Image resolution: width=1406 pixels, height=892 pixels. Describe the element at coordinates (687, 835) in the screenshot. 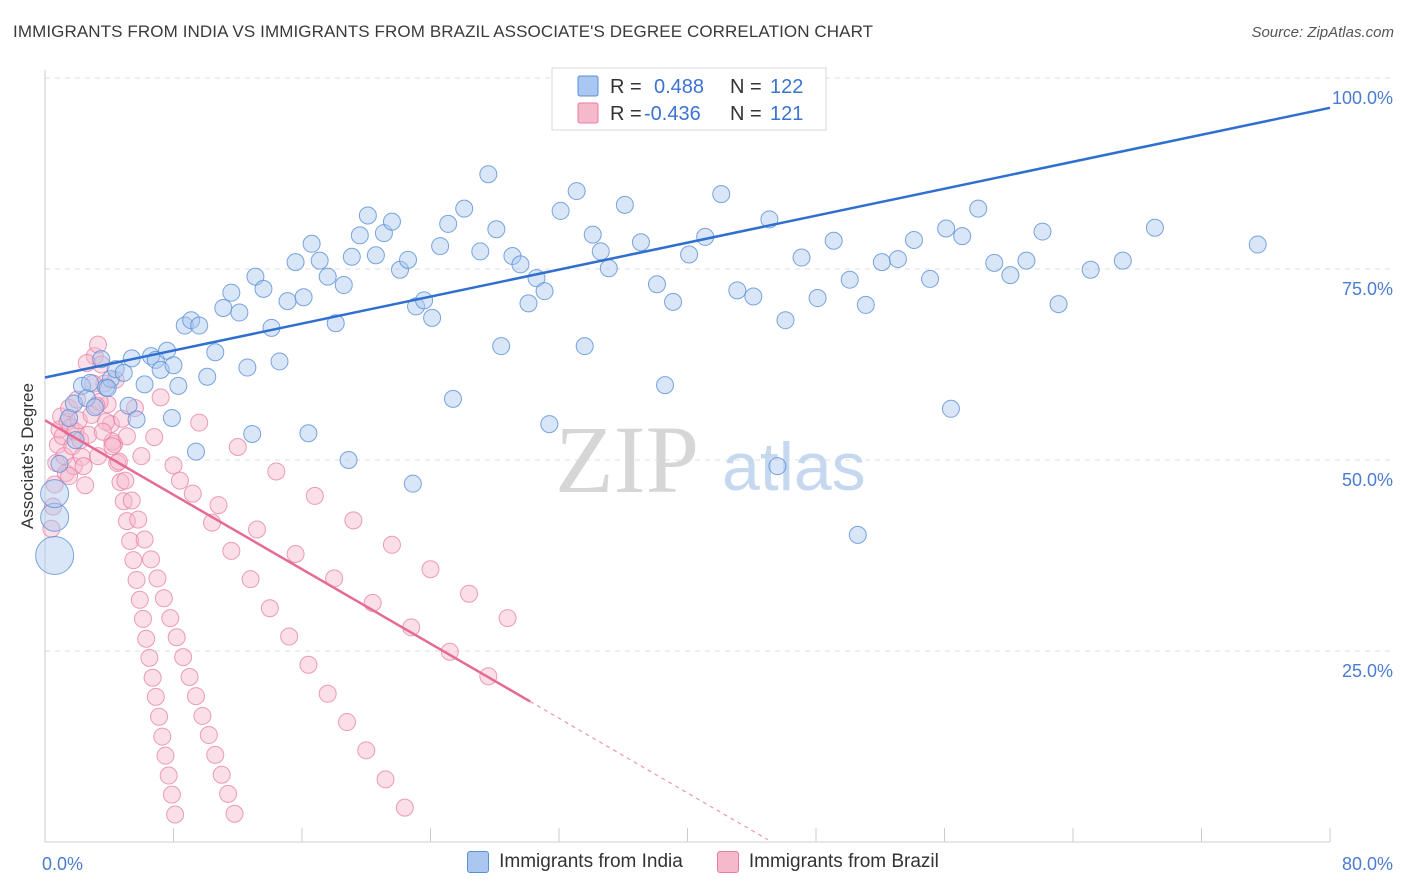

I see `x-ticks` at that location.